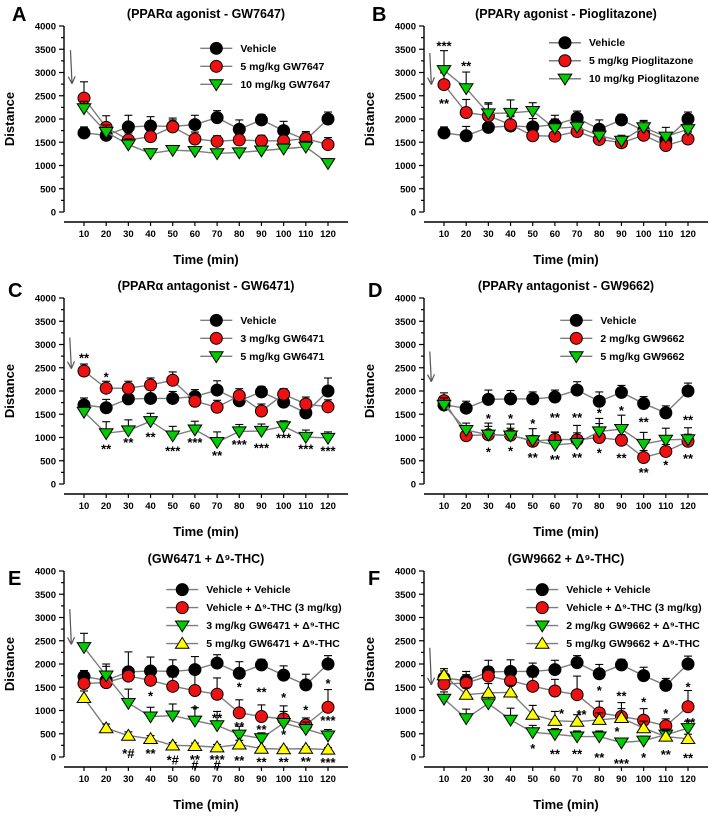 This screenshot has height=817, width=720. I want to click on panel-letter-d: D, so click(375, 291).